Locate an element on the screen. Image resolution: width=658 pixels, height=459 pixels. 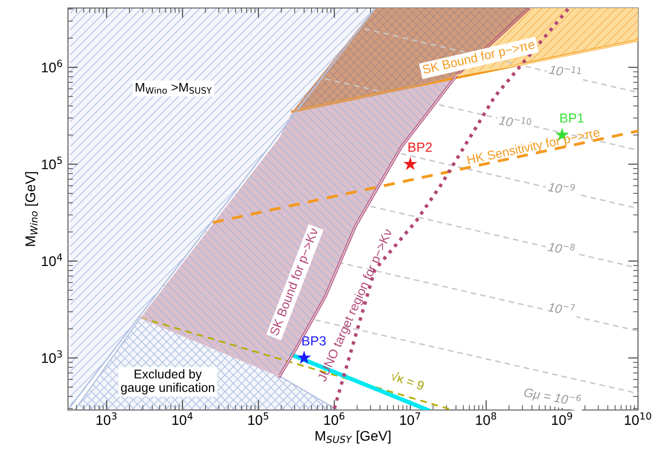
x-tick-label: 10$^{6}$ is located at coordinates (334, 418).